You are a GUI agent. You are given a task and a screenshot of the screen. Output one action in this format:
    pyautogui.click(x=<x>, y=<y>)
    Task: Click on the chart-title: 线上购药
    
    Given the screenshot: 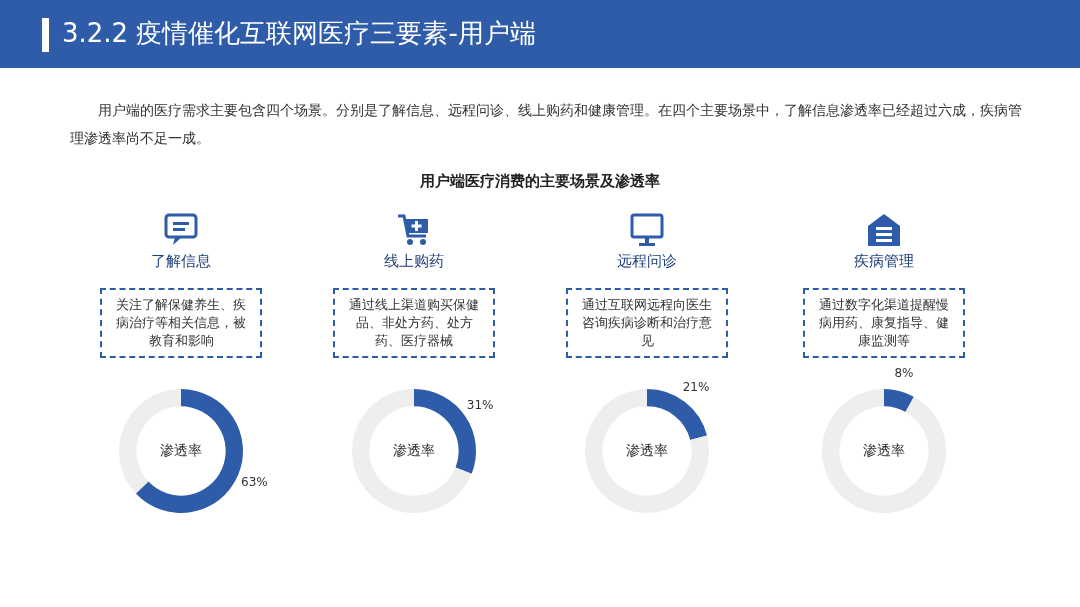 What is the action you would take?
    pyautogui.click(x=414, y=261)
    